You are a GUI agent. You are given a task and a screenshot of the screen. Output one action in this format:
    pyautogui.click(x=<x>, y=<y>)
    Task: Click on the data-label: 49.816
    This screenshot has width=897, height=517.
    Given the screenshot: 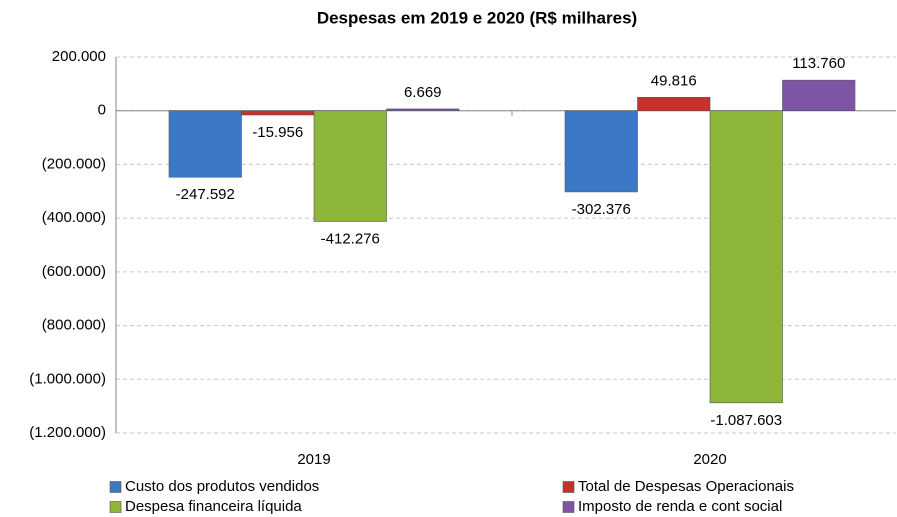 What is the action you would take?
    pyautogui.click(x=674, y=80)
    